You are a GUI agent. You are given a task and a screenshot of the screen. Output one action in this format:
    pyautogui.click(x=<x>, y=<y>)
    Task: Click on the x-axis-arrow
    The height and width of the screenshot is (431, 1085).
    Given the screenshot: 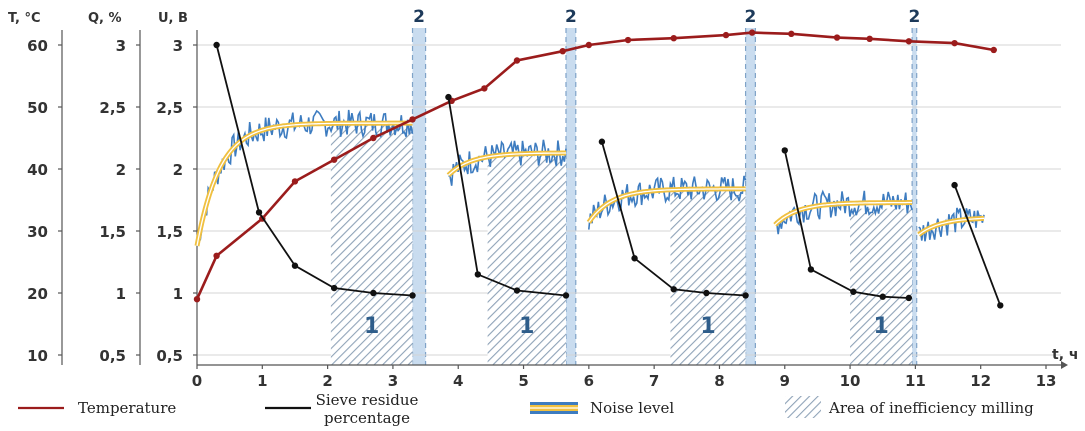 What is the action you would take?
    pyautogui.click(x=1064, y=365)
    